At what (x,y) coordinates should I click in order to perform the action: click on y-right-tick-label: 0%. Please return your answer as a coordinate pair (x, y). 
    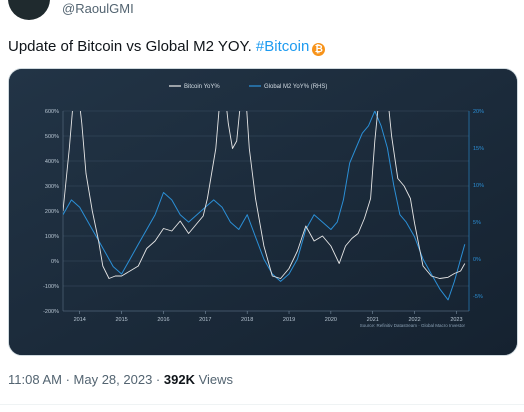
    Looking at the image, I should click on (477, 260).